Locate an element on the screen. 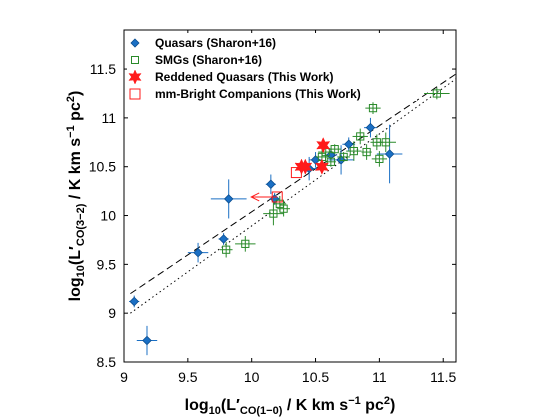  legend-marker-star is located at coordinates (135, 77).